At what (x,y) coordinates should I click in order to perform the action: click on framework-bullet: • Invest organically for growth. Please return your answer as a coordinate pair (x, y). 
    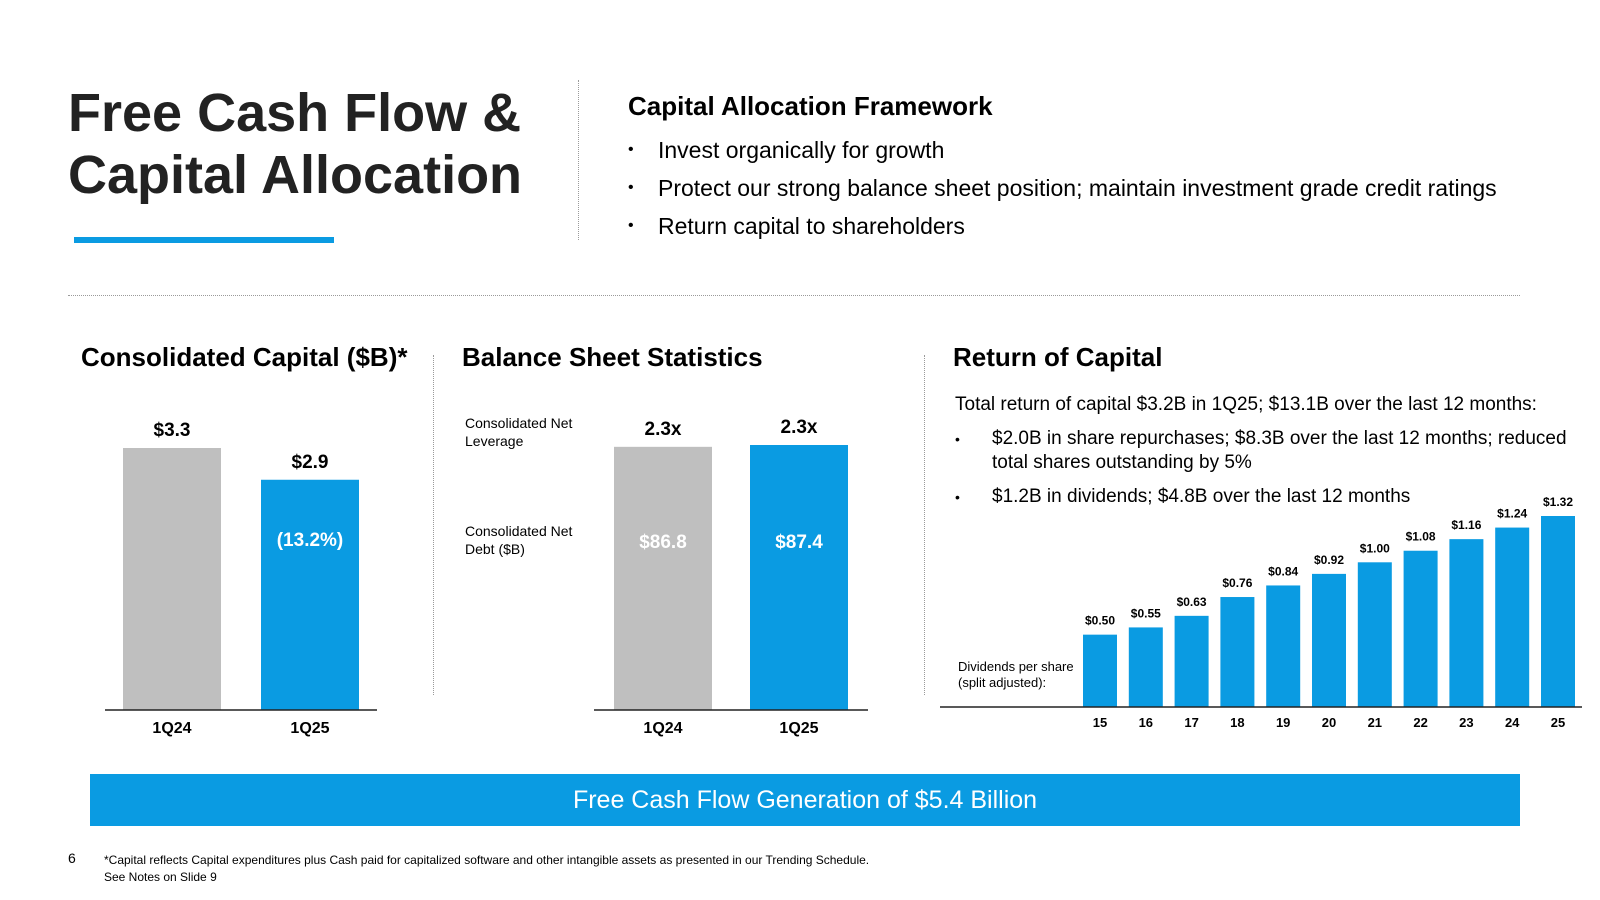
    Looking at the image, I should click on (1062, 154).